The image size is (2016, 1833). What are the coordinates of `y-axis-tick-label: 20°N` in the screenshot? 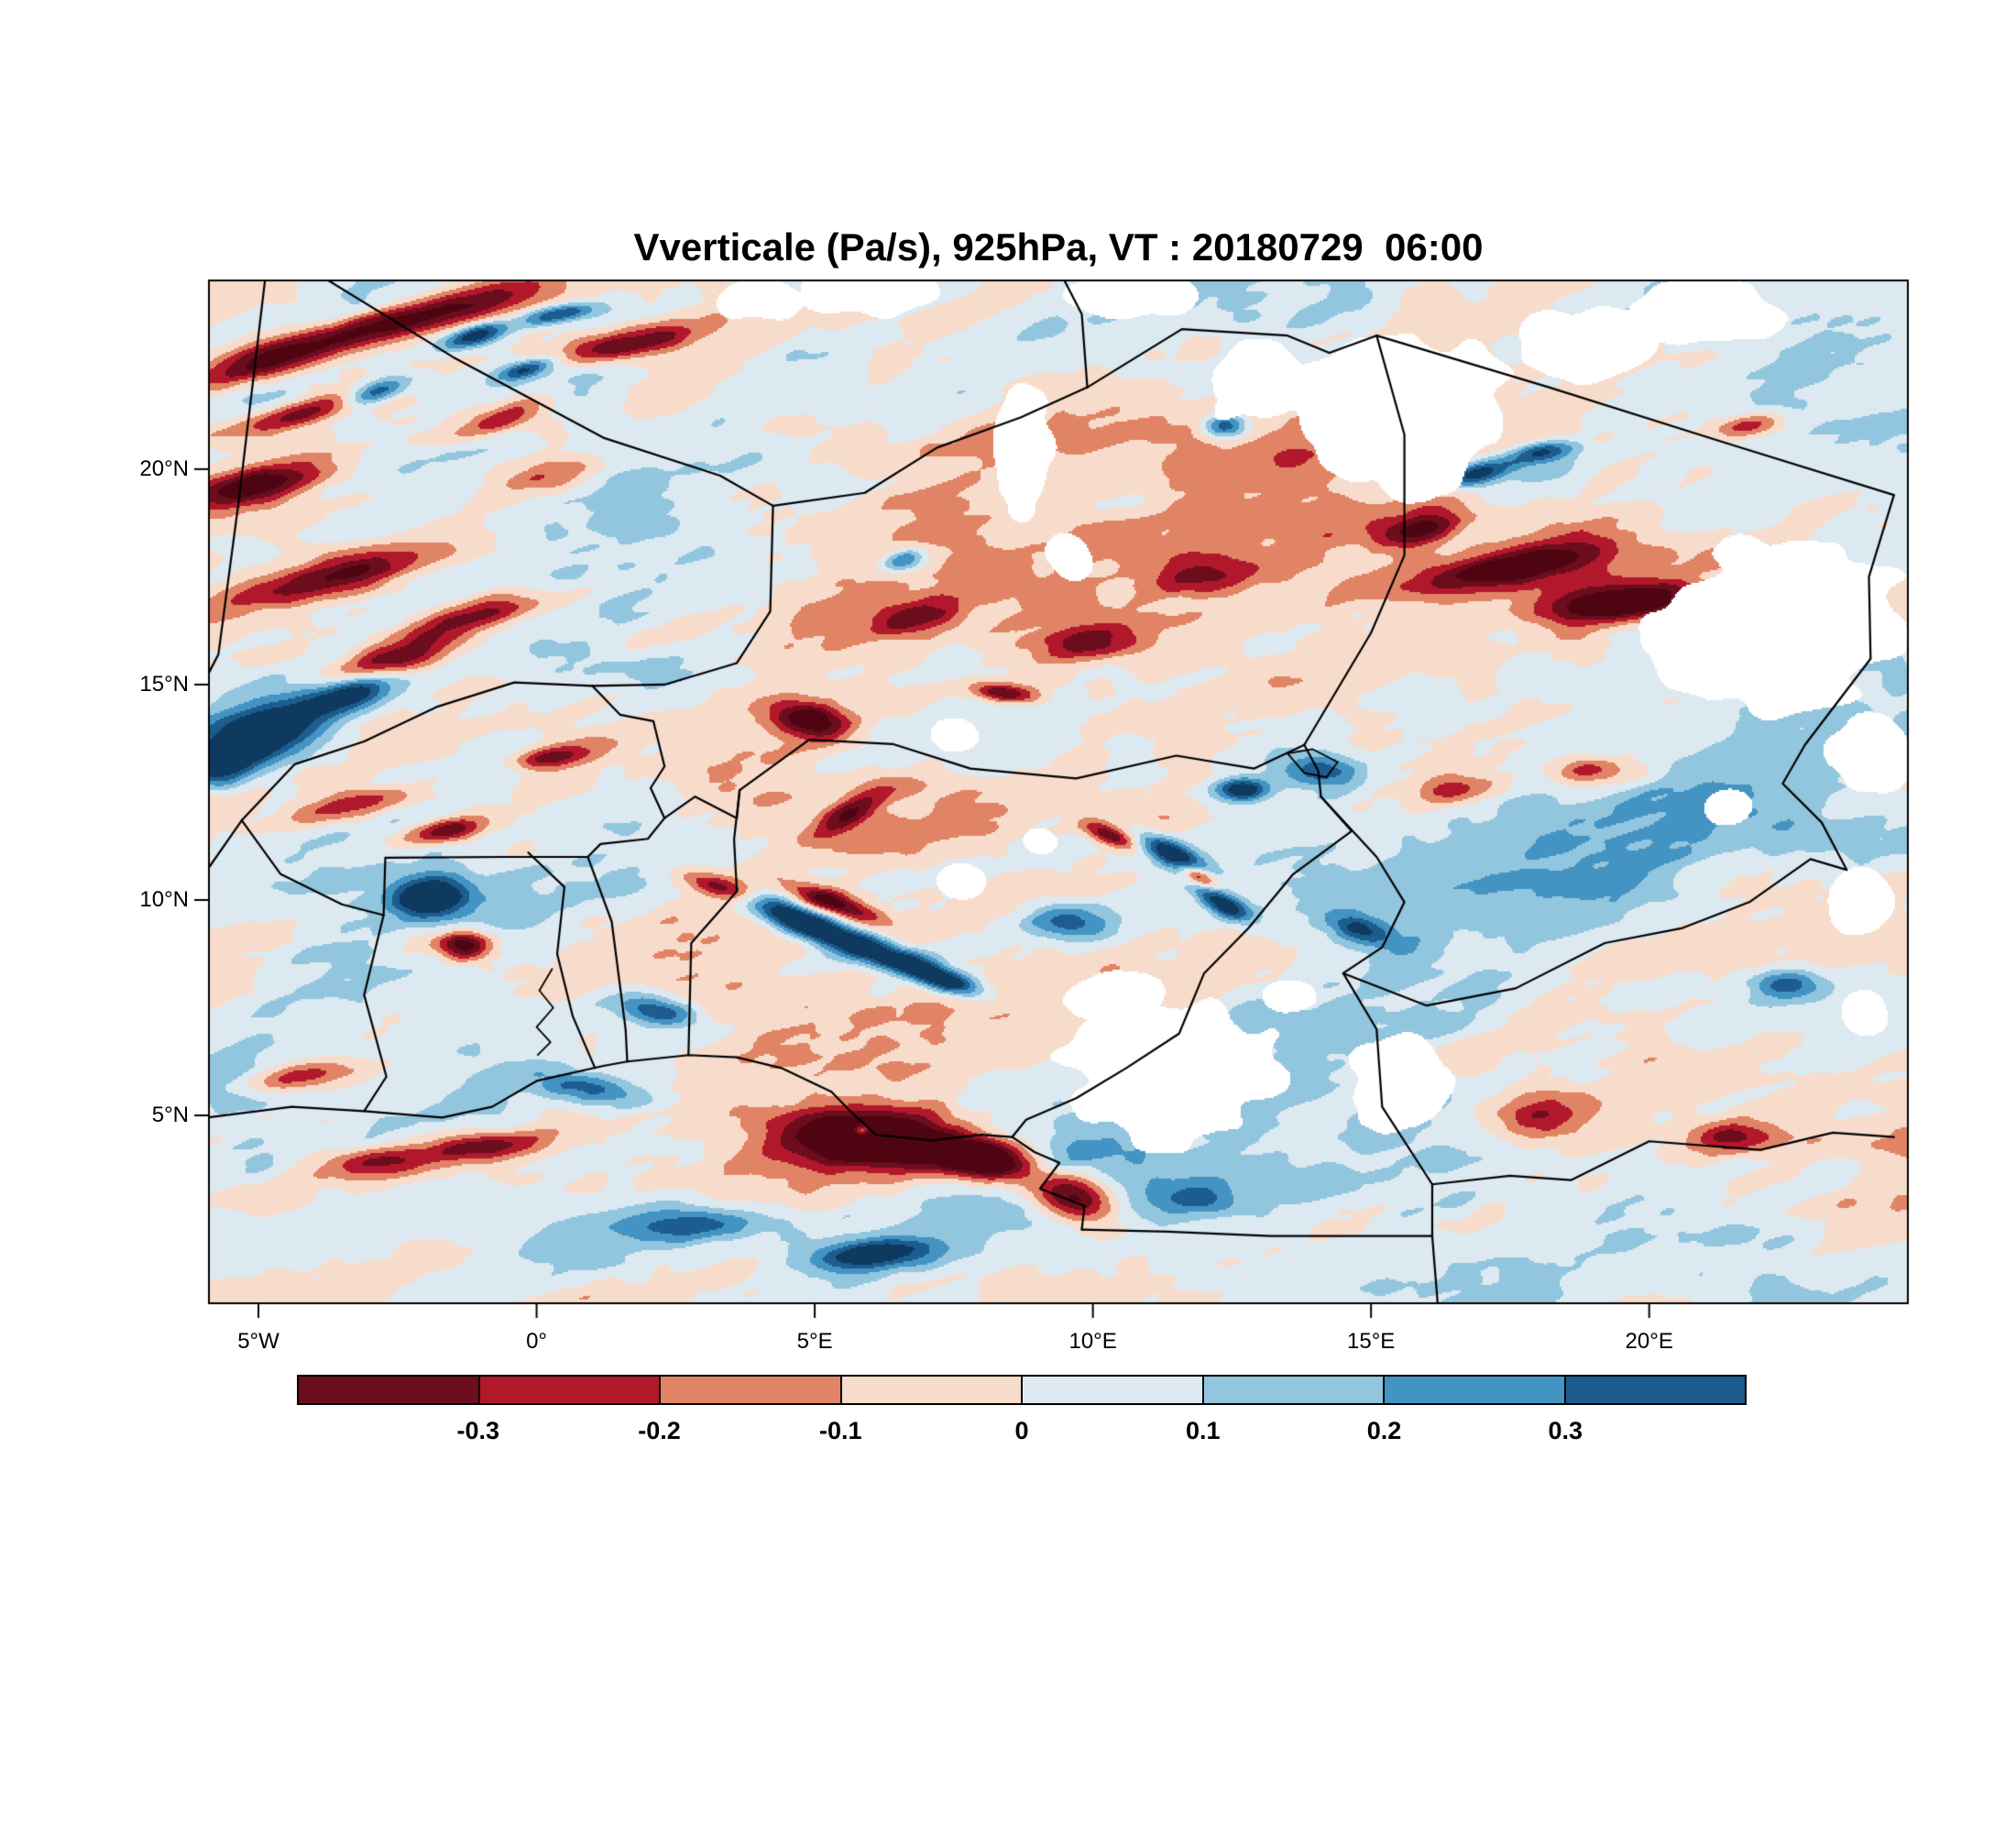 It's located at (164, 468).